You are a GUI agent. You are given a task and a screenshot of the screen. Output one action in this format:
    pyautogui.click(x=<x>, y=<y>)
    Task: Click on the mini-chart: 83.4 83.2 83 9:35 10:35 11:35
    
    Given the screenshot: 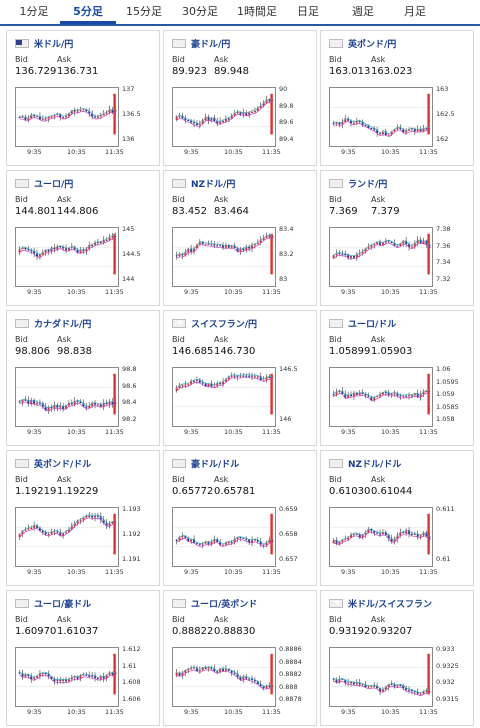 What is the action you would take?
    pyautogui.click(x=242, y=262)
    